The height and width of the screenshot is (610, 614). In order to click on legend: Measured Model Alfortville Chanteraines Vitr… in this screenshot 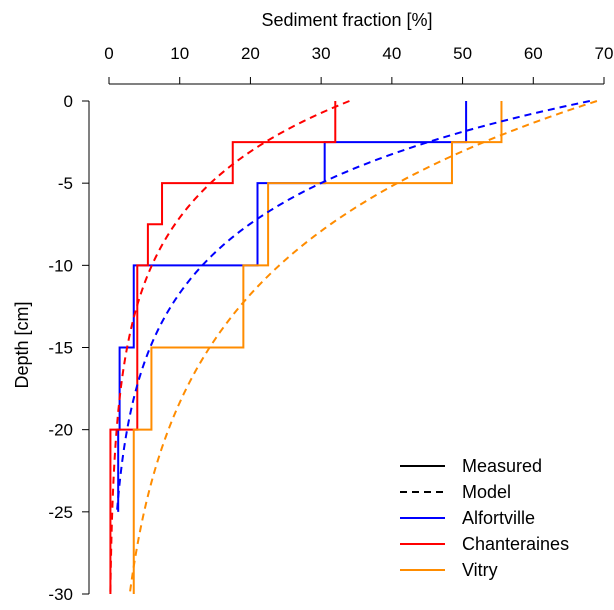, I will do `click(484, 518)`.